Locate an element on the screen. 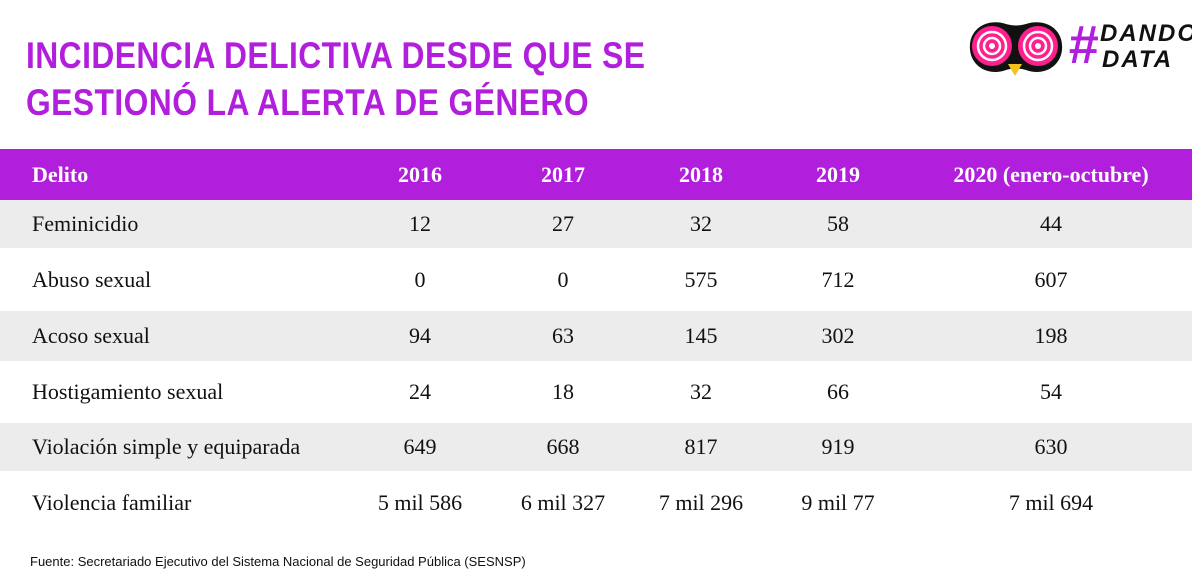  cell-value: 66 is located at coordinates (838, 391).